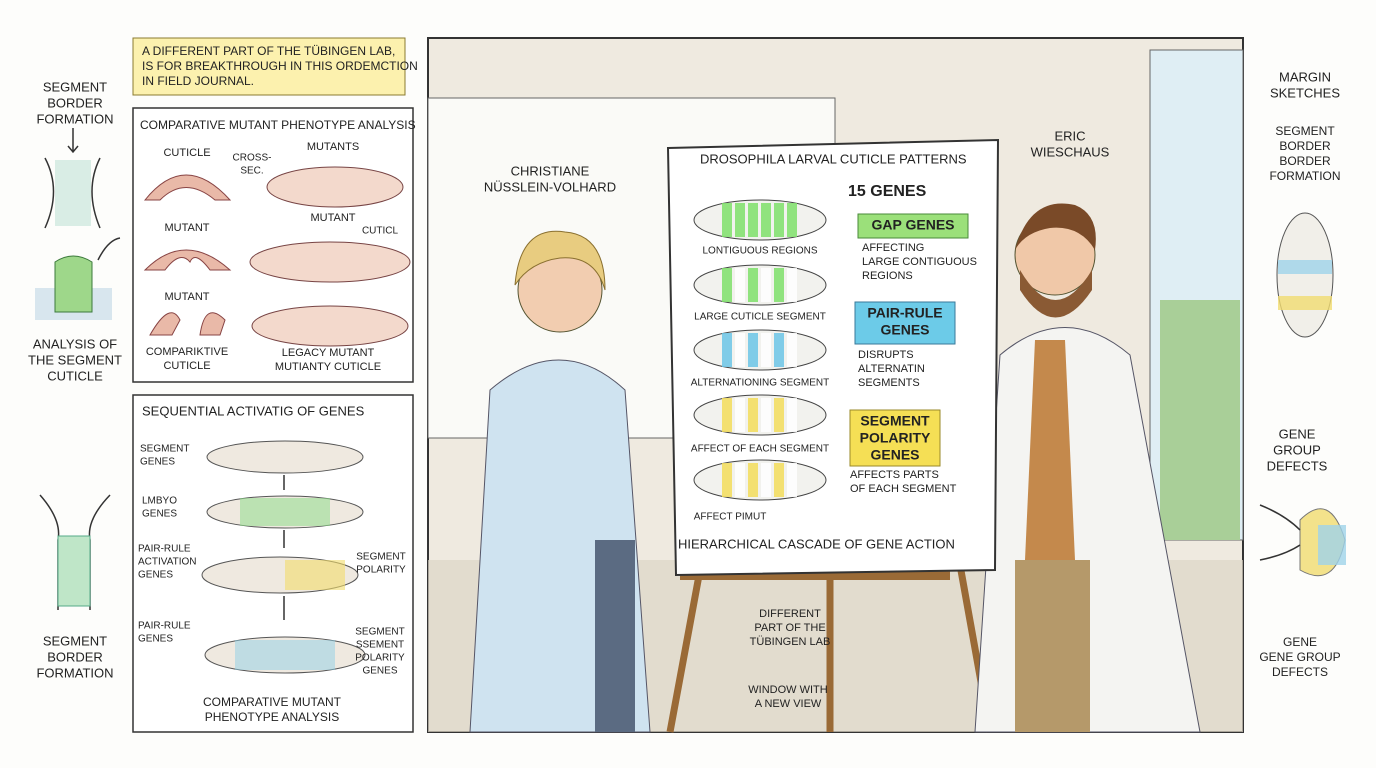 Image resolution: width=1376 pixels, height=768 pixels. What do you see at coordinates (198, 81) in the screenshot?
I see `note-text: IN FIELD JOURNAL.` at bounding box center [198, 81].